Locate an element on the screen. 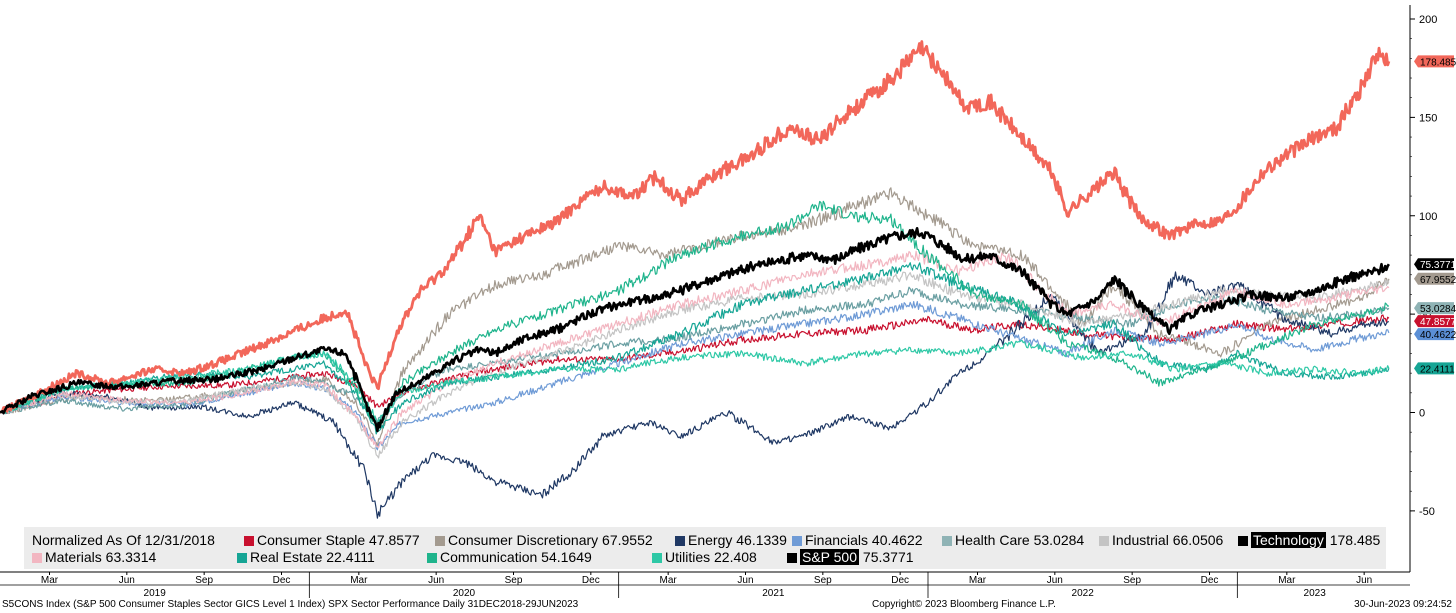 The image size is (1456, 613). legend-item-real-estate: Real Estate 22.4111 is located at coordinates (306, 557).